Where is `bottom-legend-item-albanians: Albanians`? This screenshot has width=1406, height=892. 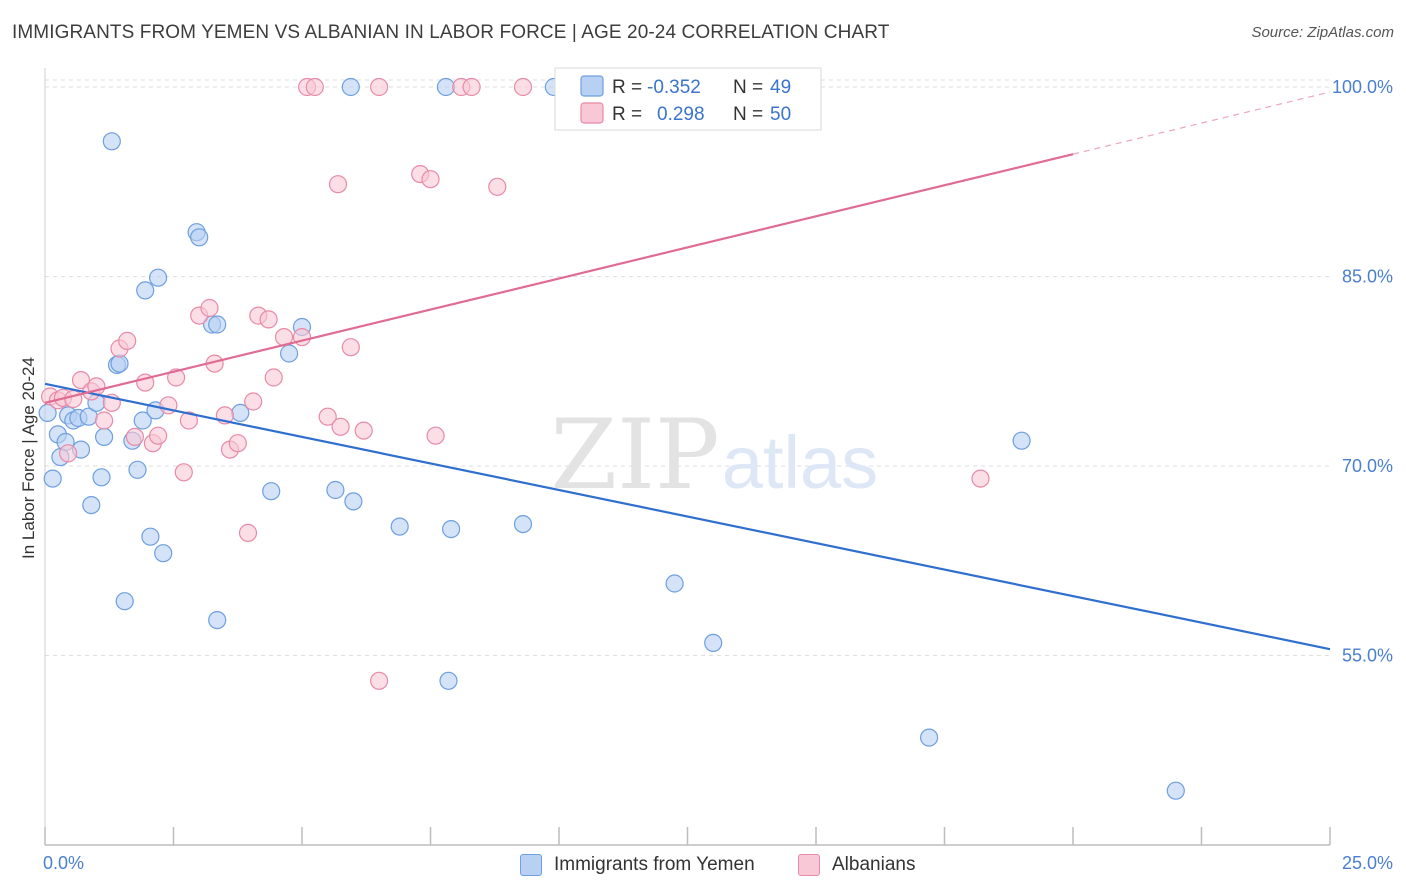
bottom-legend-item-albanians: Albanians is located at coordinates (856, 865).